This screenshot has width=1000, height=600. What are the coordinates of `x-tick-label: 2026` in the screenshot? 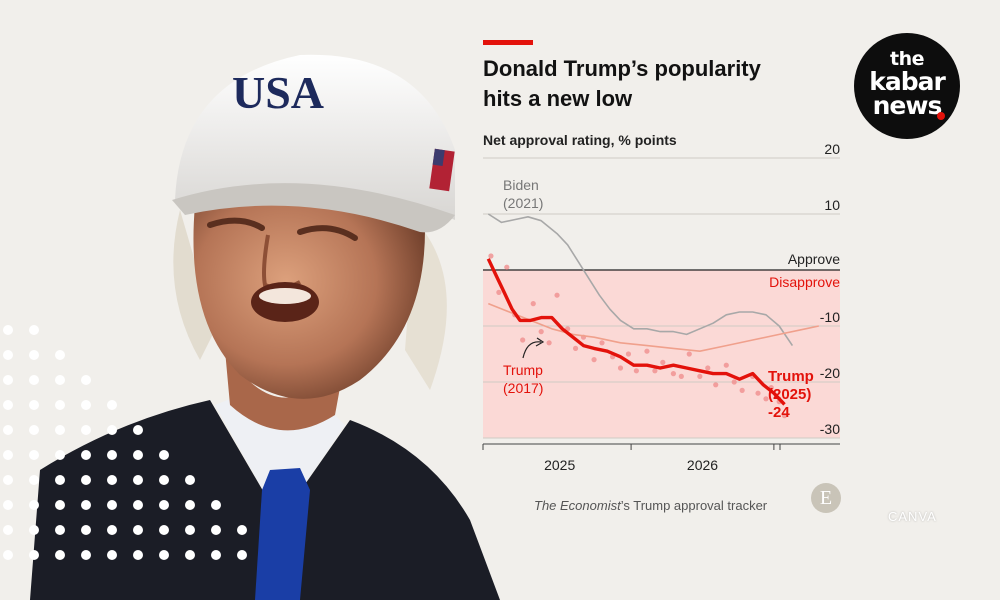 It's located at (702, 465).